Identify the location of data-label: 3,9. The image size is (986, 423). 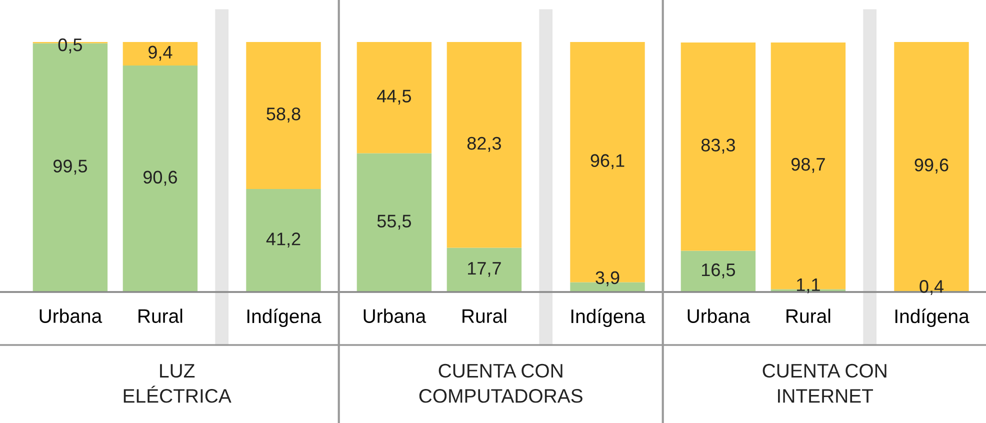
(608, 278).